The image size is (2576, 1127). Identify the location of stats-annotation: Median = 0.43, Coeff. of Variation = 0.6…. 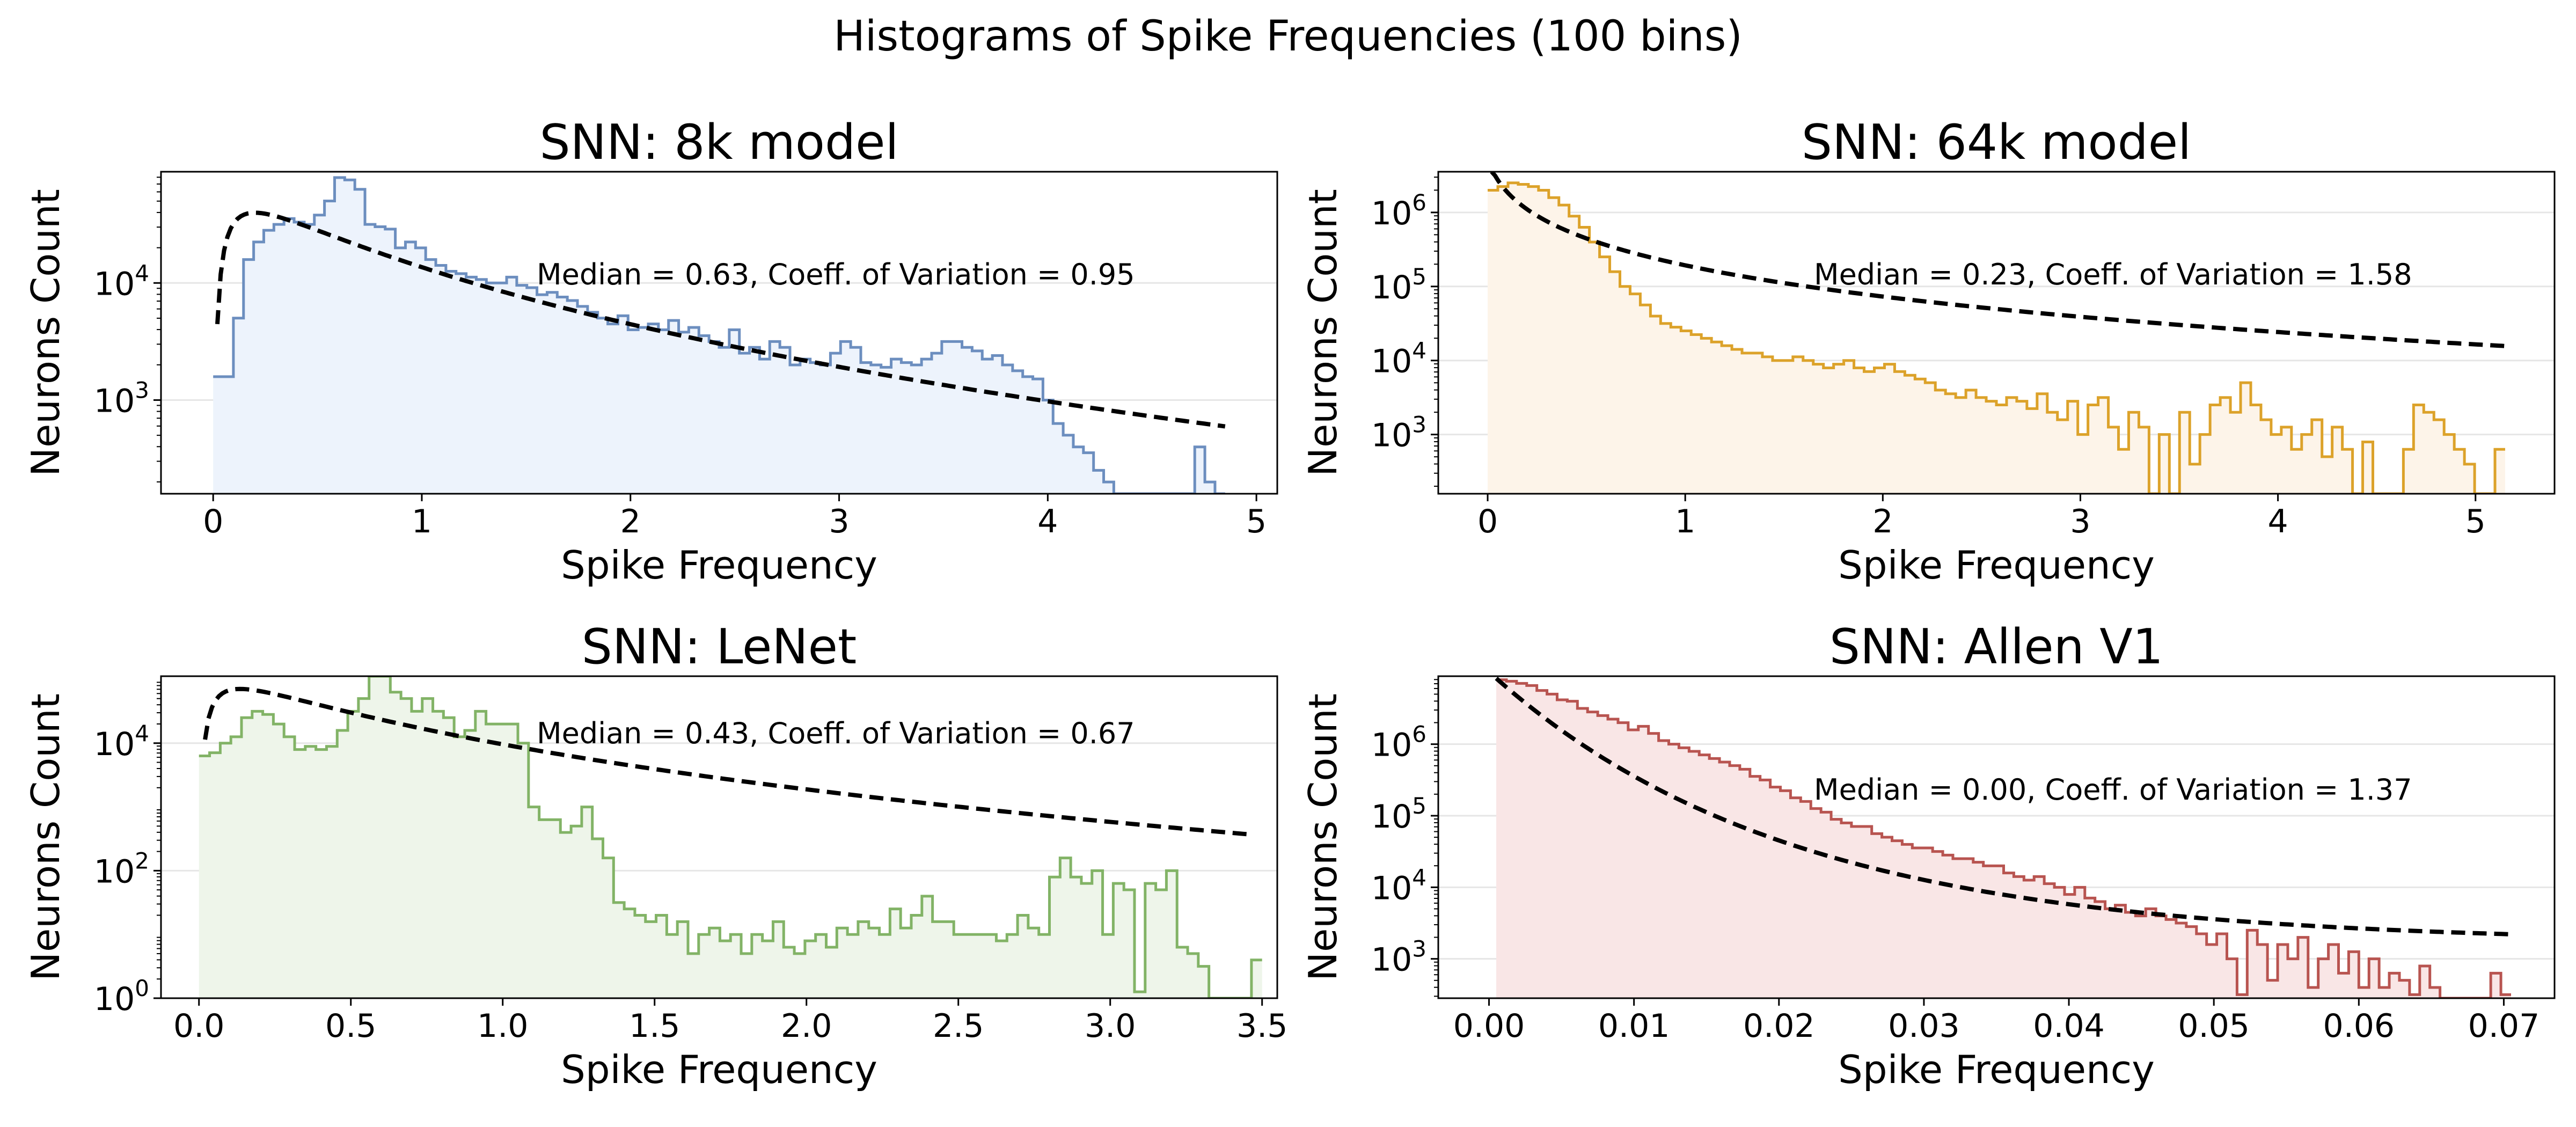
(836, 733).